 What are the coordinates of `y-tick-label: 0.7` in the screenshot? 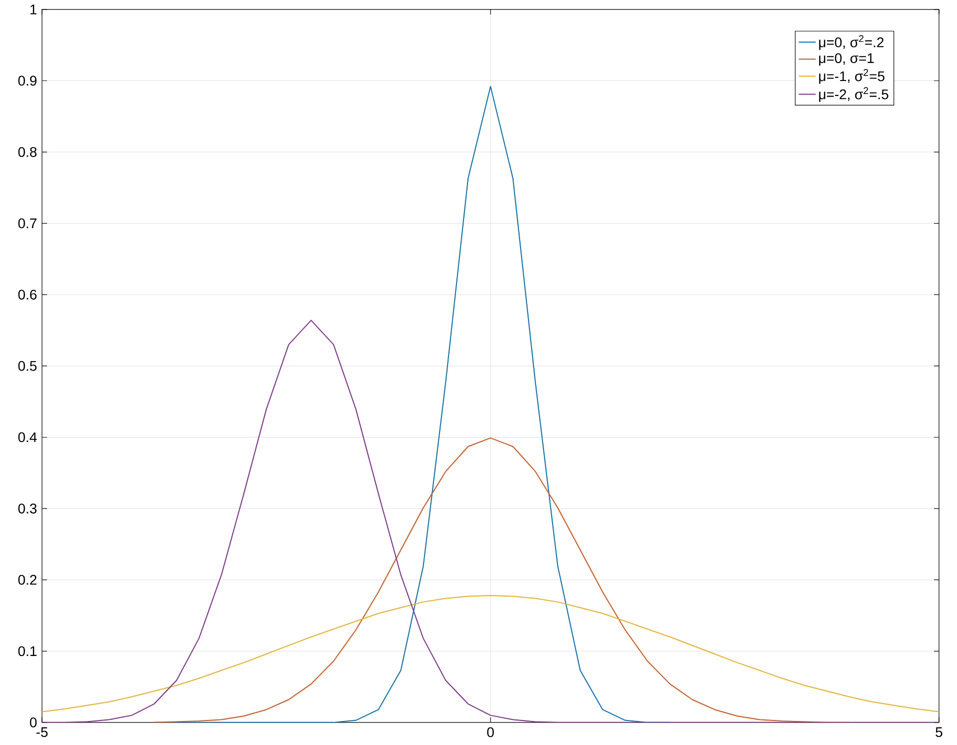 It's located at (27, 223).